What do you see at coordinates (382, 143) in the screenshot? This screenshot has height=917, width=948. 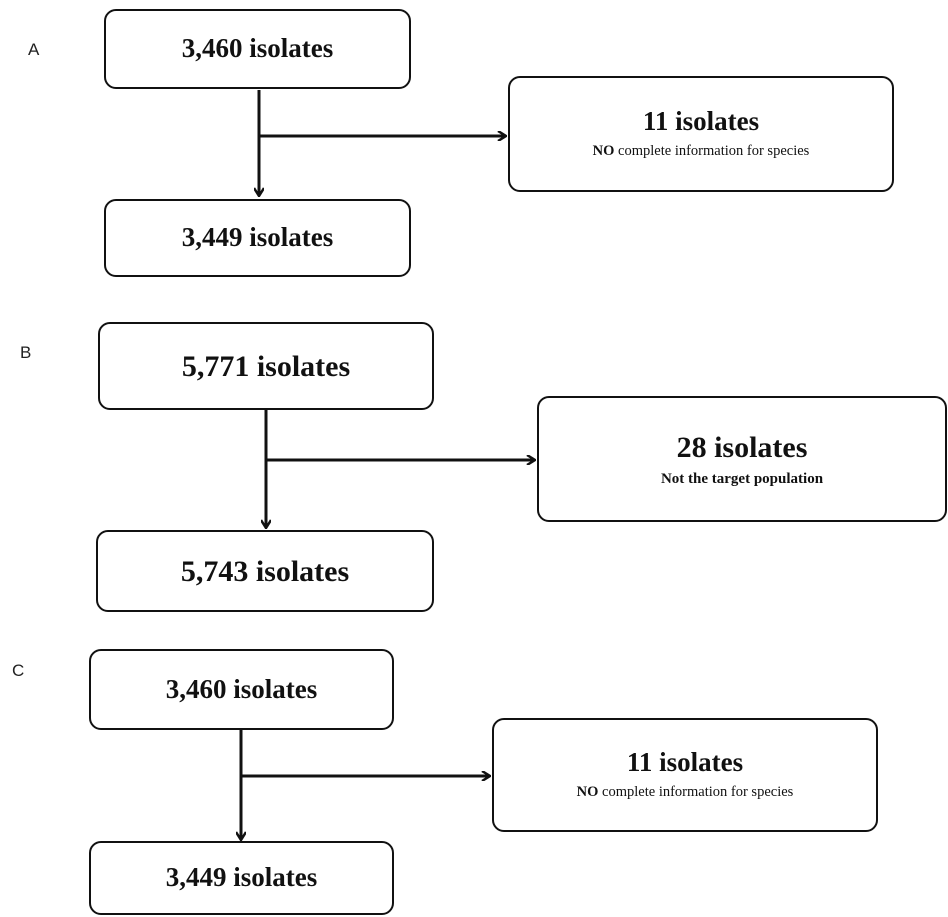 I see `panel-a-connectors` at bounding box center [382, 143].